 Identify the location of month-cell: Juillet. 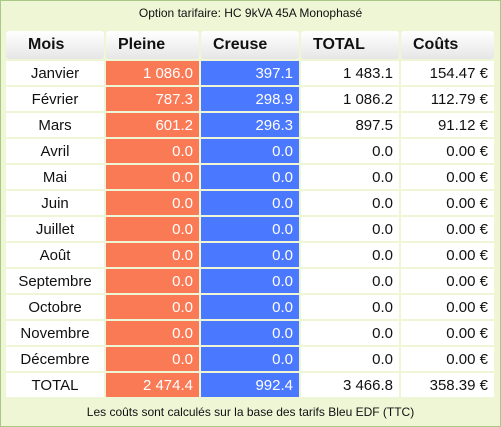
(55, 229).